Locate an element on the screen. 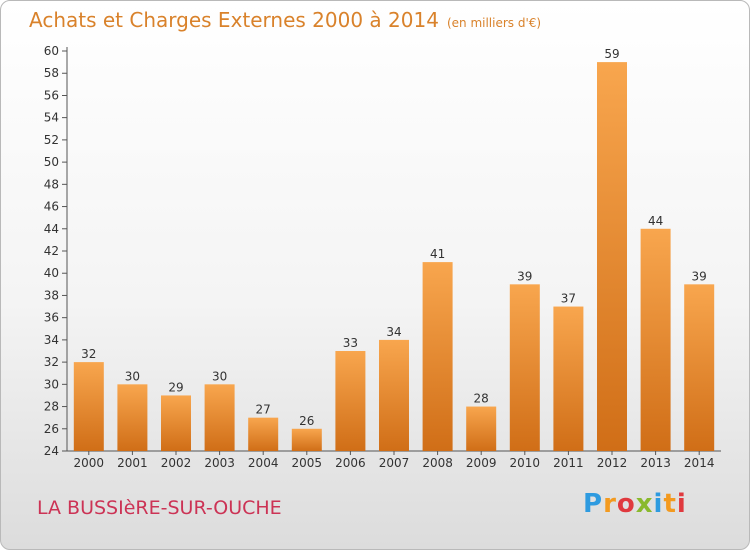  x-tick-label: 2001 is located at coordinates (132, 463).